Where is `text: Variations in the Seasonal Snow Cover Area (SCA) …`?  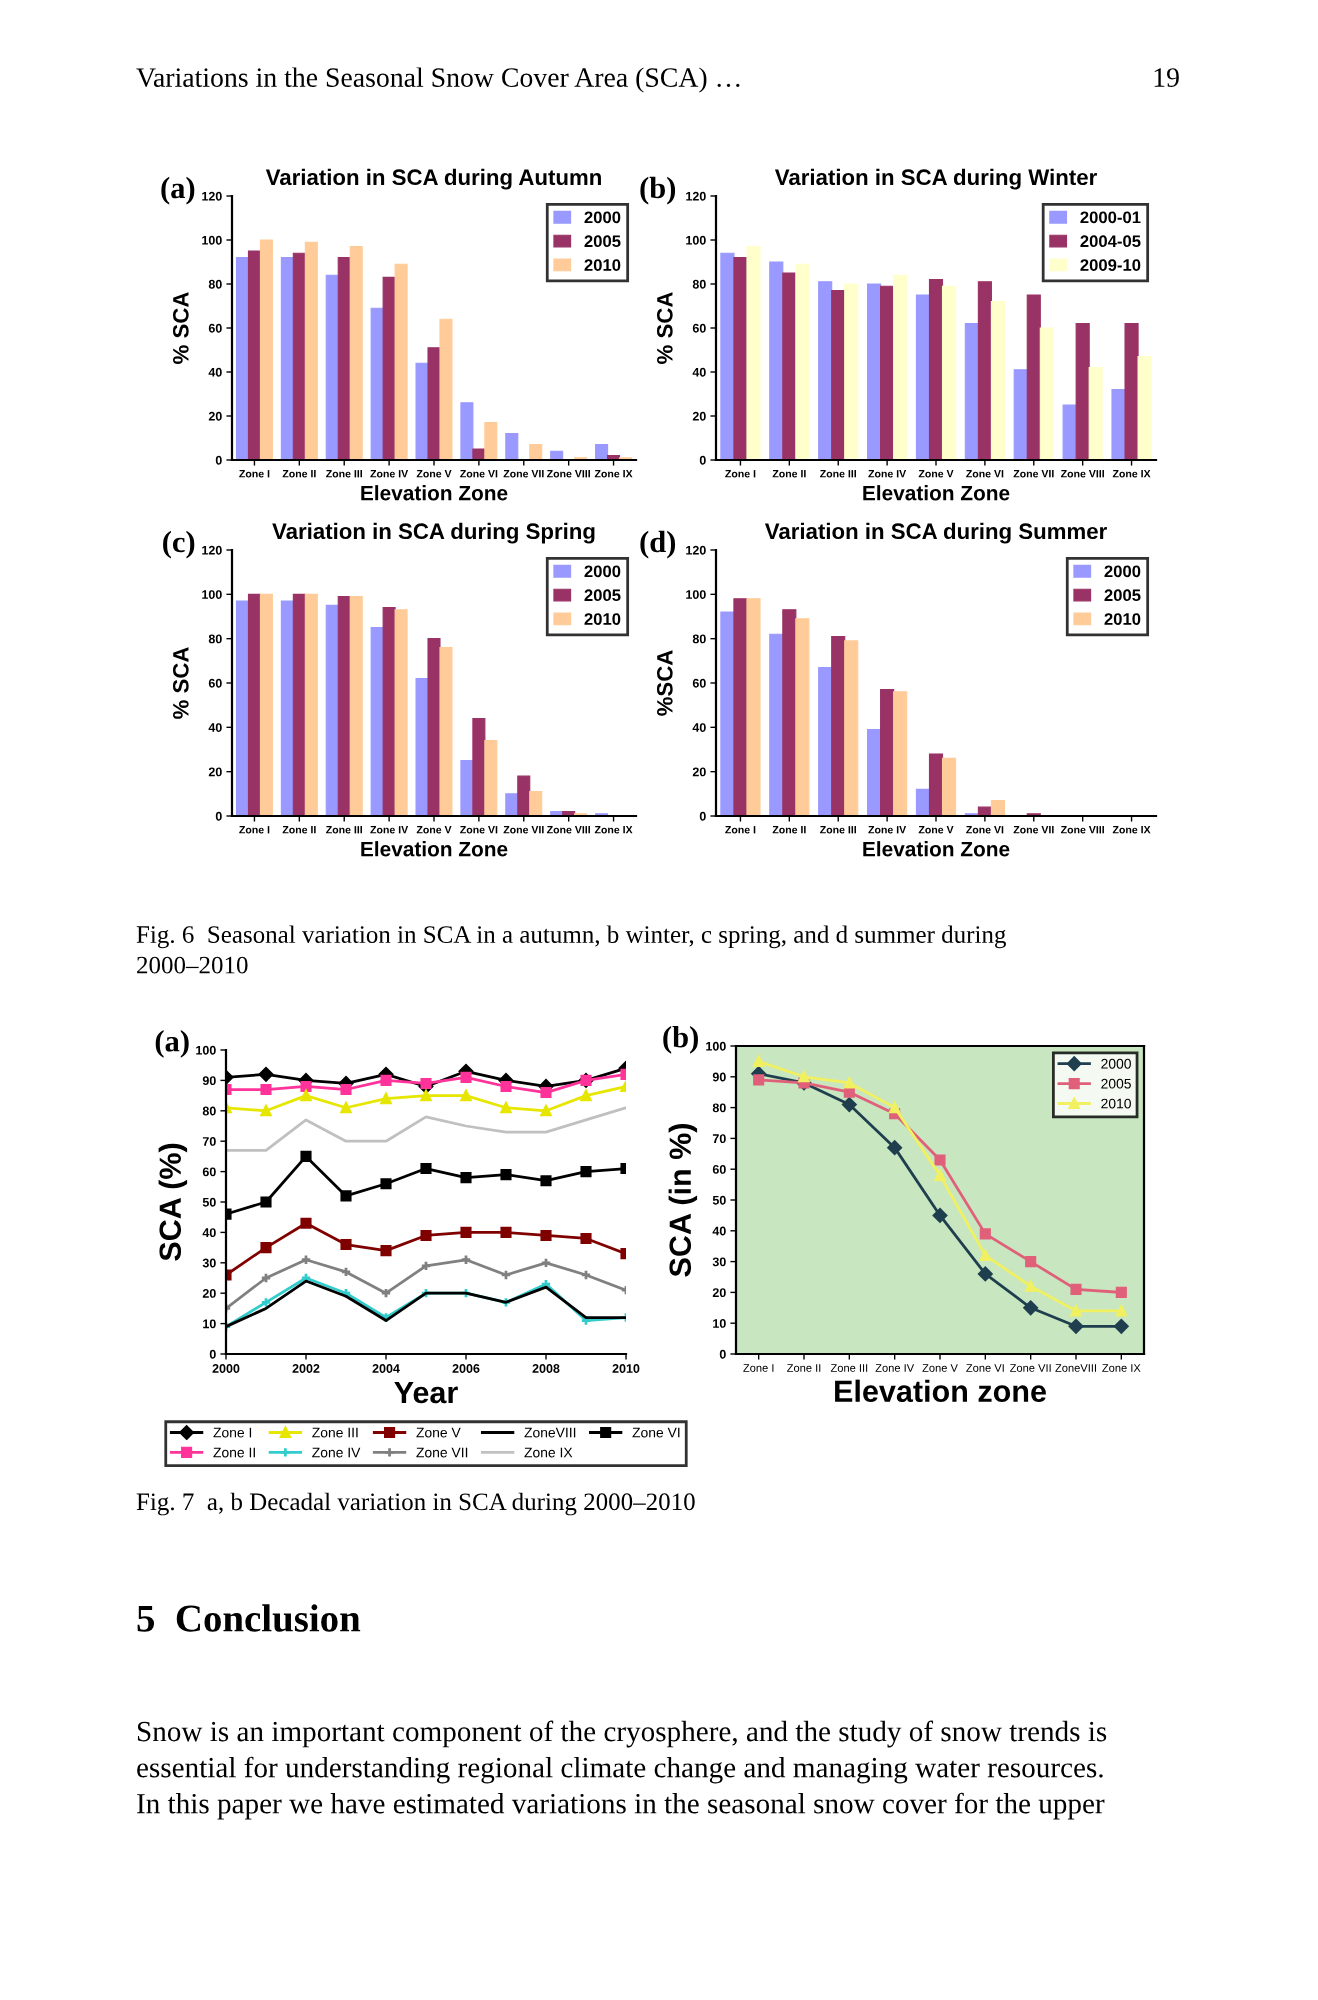
text: Variations in the Seasonal Snow Cover Area (SCA) … is located at coordinates (438, 80).